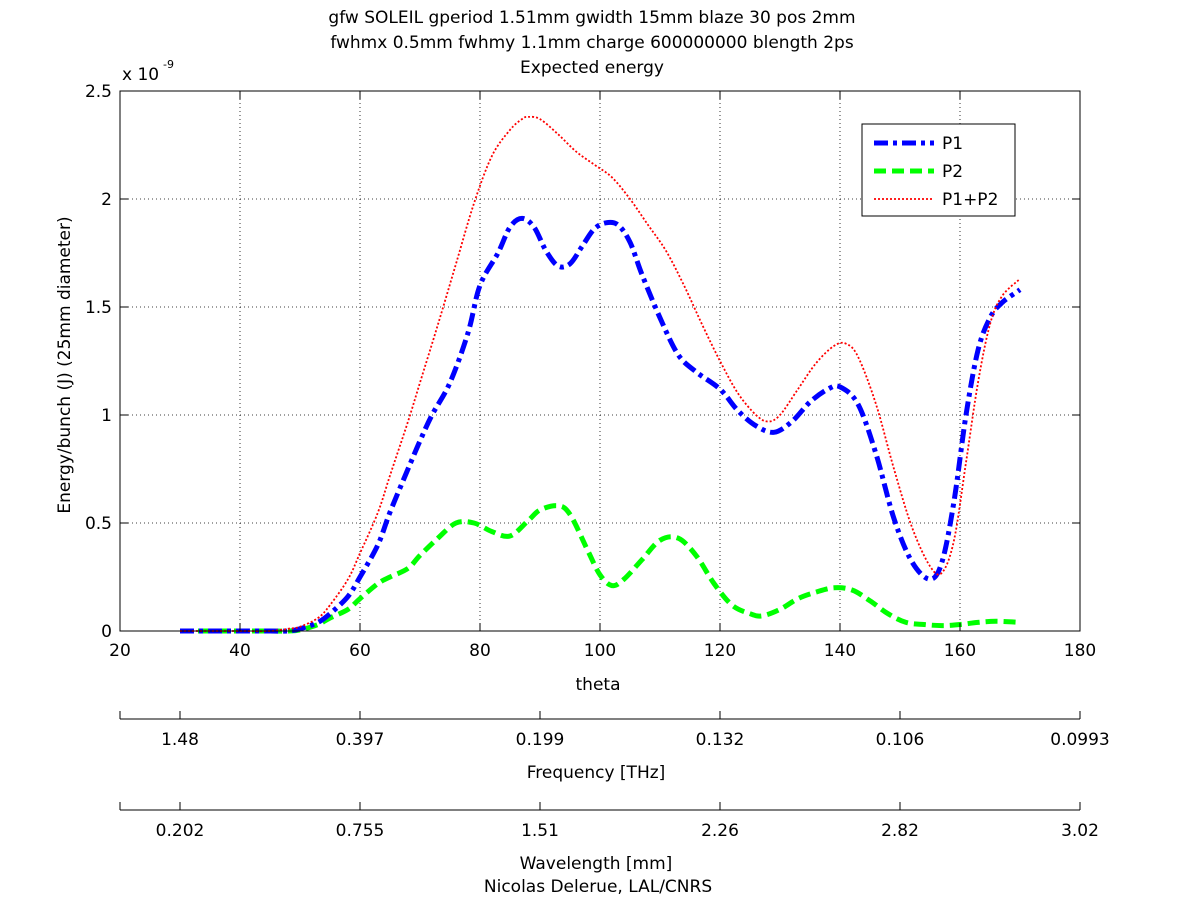 This screenshot has height=901, width=1200. Describe the element at coordinates (106, 200) in the screenshot. I see `y-tick-label: 2` at that location.